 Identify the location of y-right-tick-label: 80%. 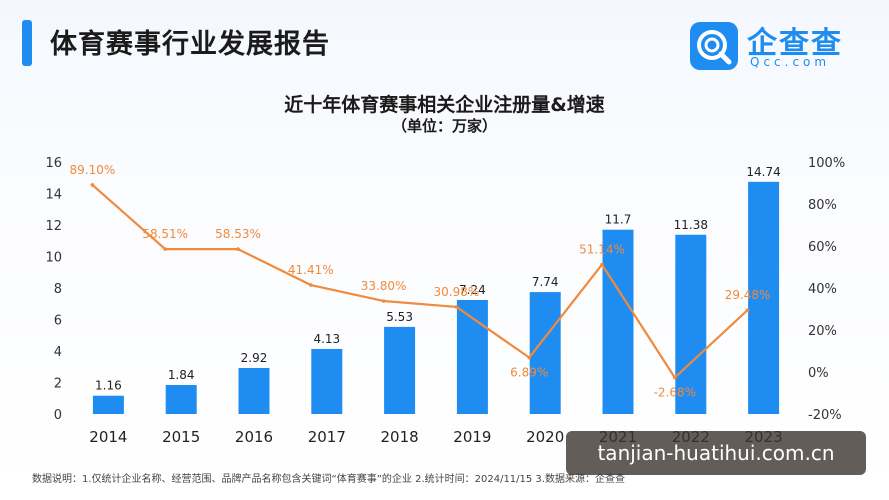
(822, 205).